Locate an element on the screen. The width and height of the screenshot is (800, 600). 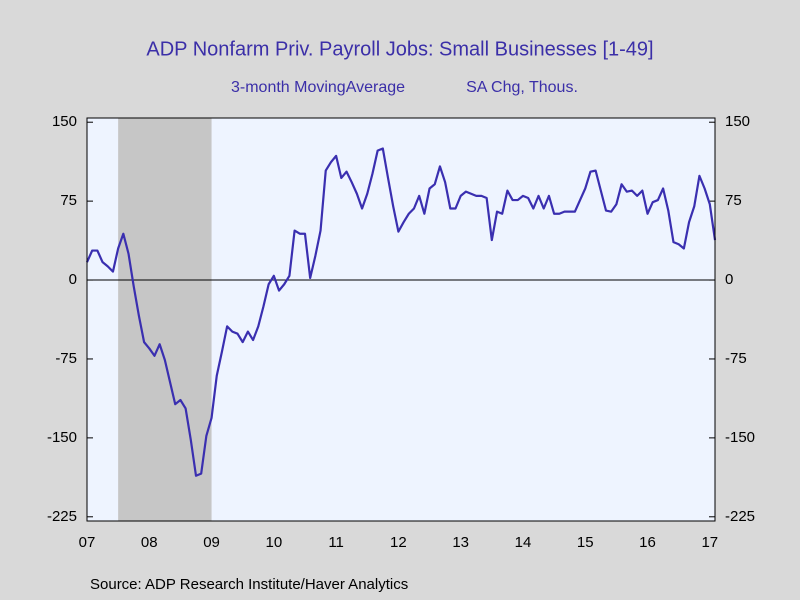
y-tick-label: -225 is located at coordinates (62, 516).